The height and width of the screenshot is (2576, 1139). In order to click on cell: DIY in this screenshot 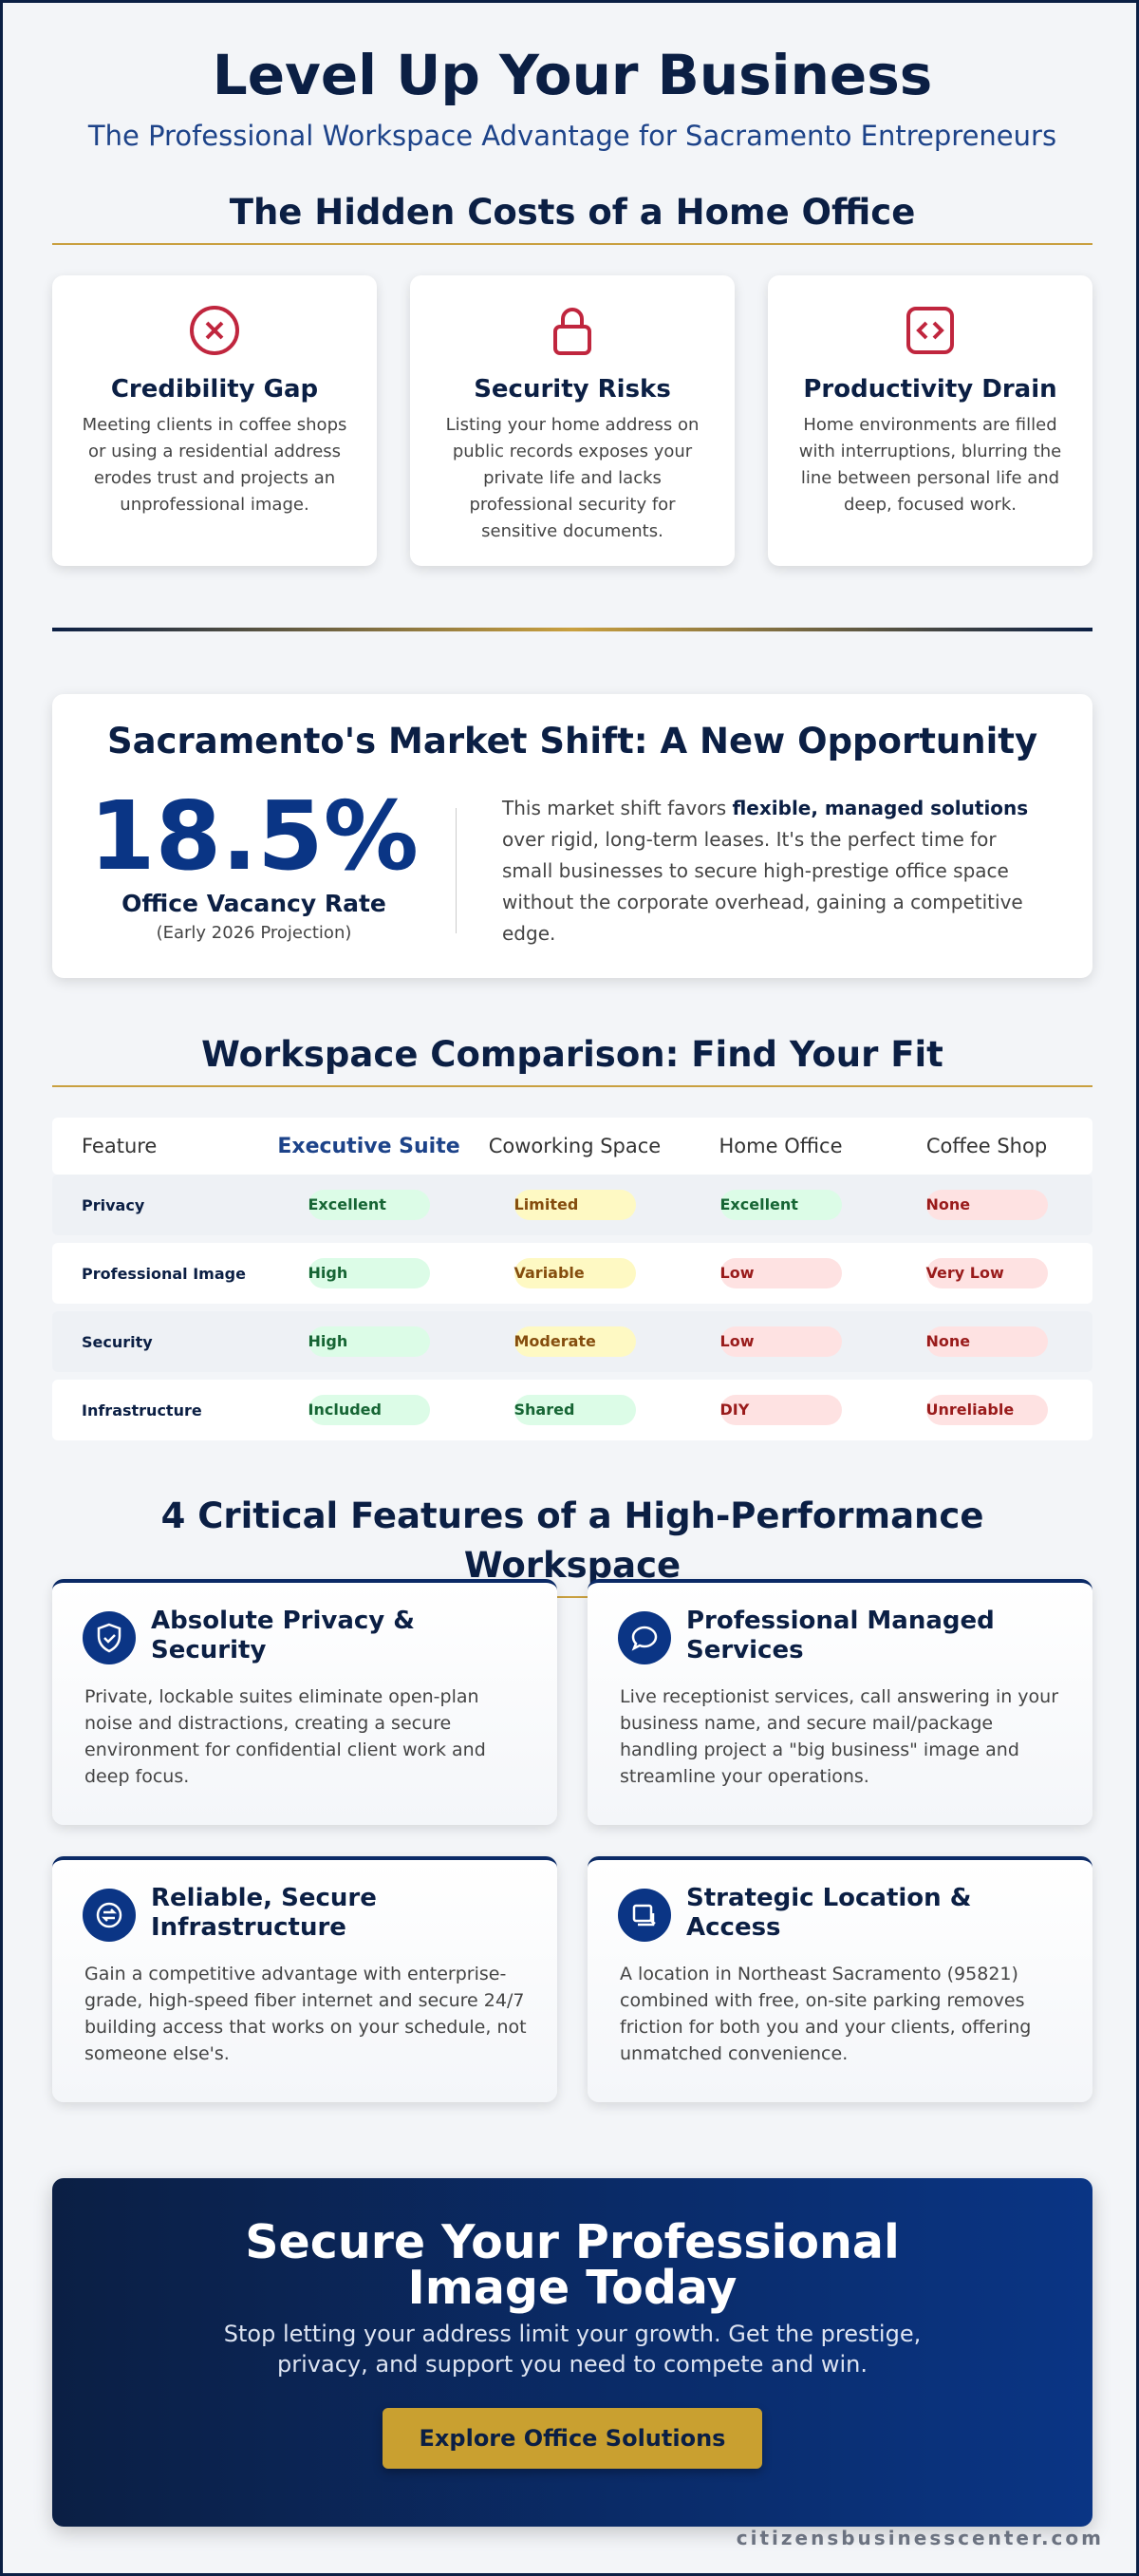, I will do `click(781, 1410)`.